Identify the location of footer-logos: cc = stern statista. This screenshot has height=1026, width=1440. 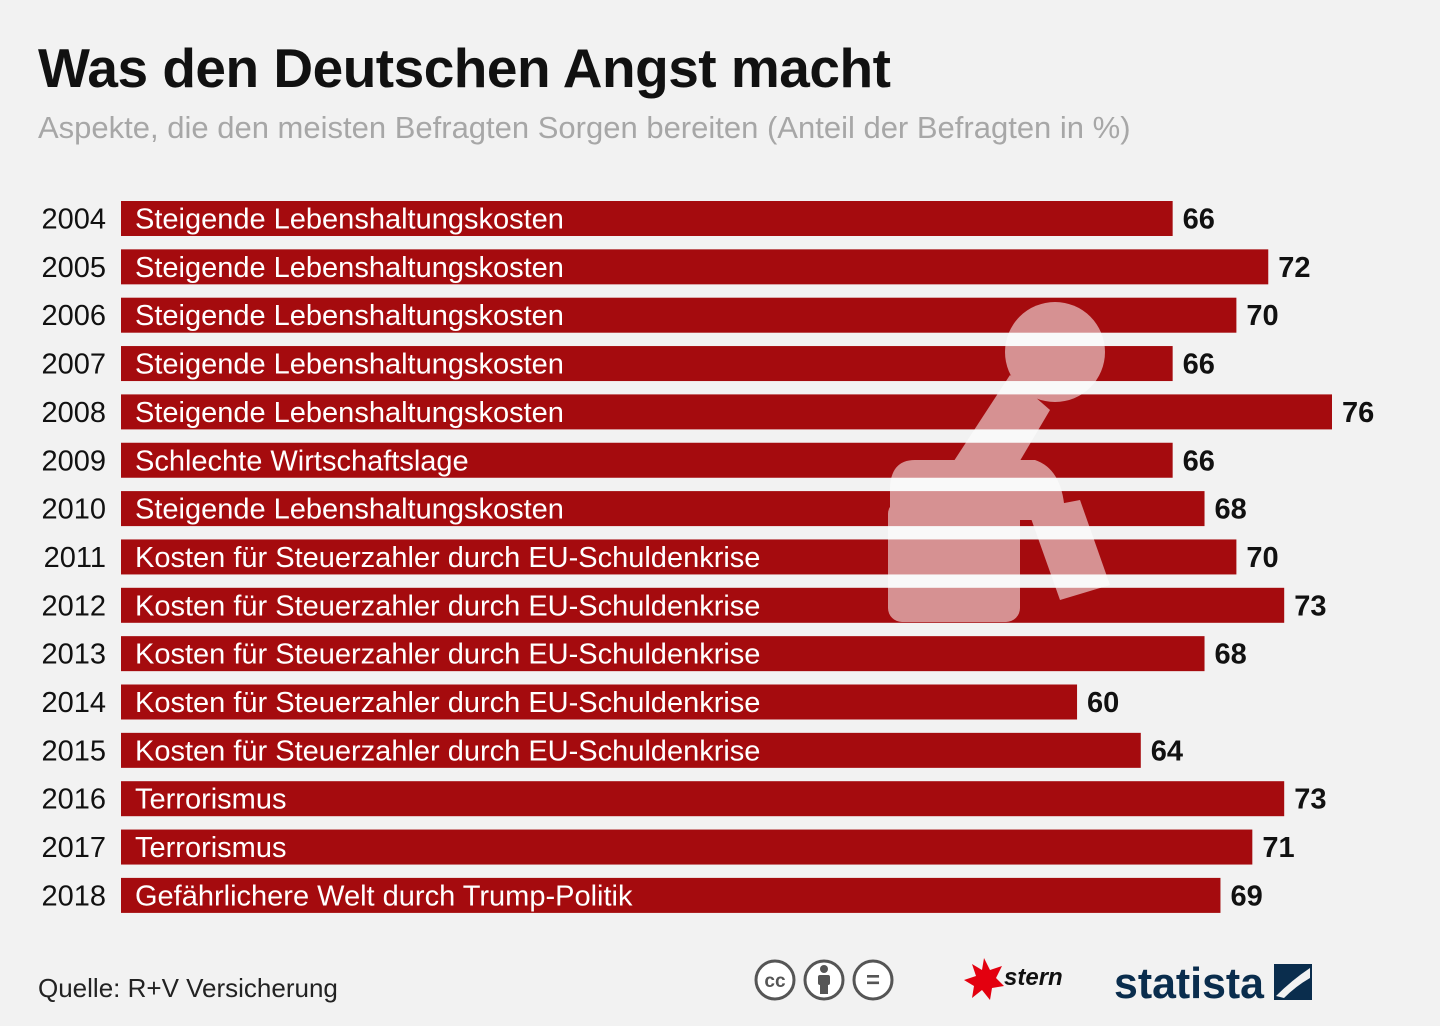
(1033, 983).